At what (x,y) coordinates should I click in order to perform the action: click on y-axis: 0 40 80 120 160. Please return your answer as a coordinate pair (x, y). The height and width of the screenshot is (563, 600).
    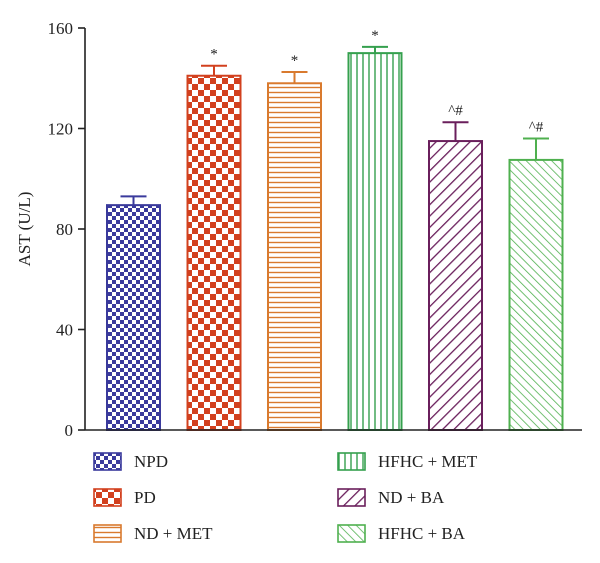
    Looking at the image, I should click on (67, 229).